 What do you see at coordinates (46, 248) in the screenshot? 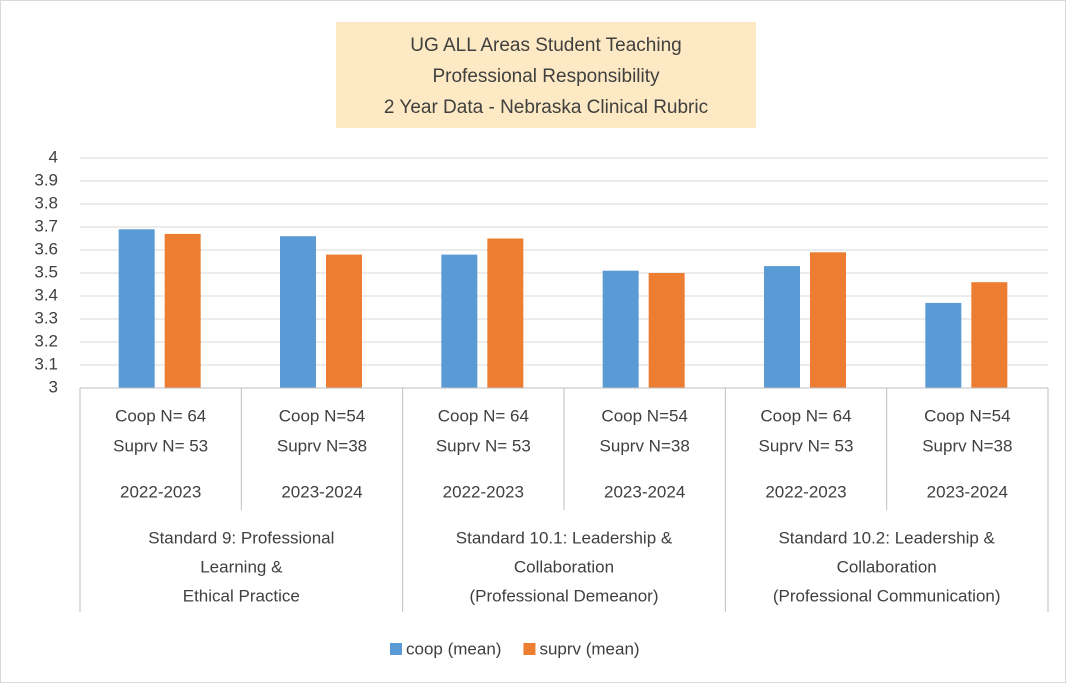
I see `y-tick-label: 3.6` at bounding box center [46, 248].